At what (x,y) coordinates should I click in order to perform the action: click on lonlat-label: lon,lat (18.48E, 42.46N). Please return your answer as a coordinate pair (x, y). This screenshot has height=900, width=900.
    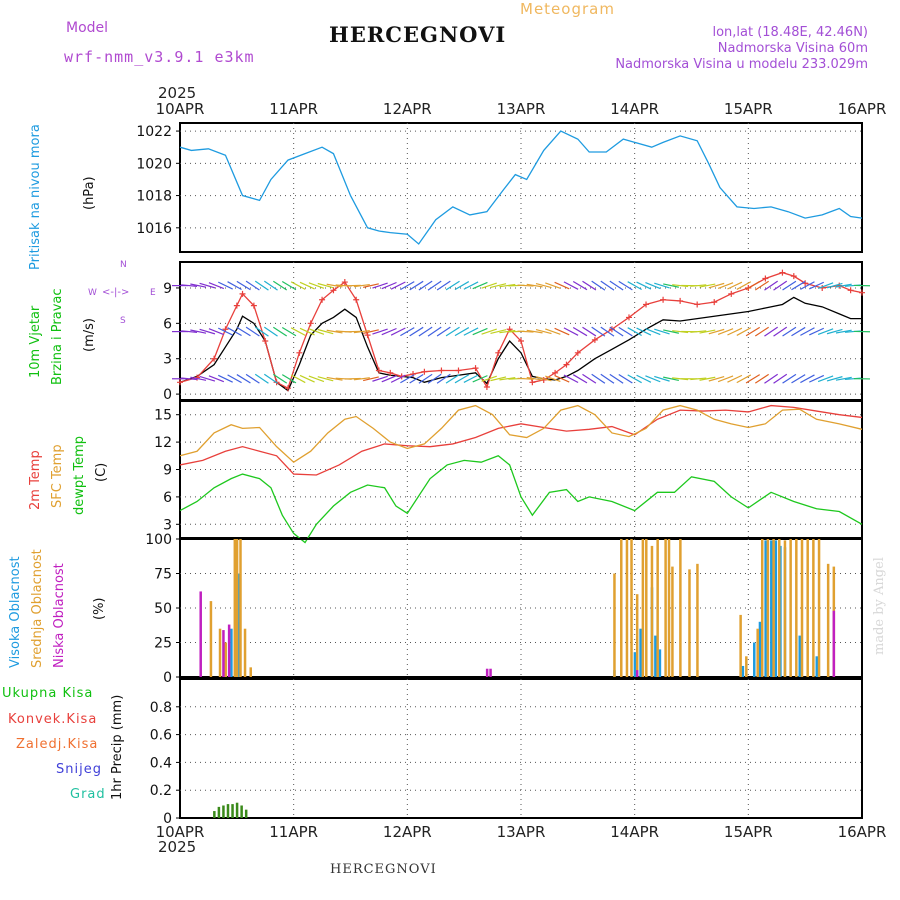
    Looking at the image, I should click on (790, 32).